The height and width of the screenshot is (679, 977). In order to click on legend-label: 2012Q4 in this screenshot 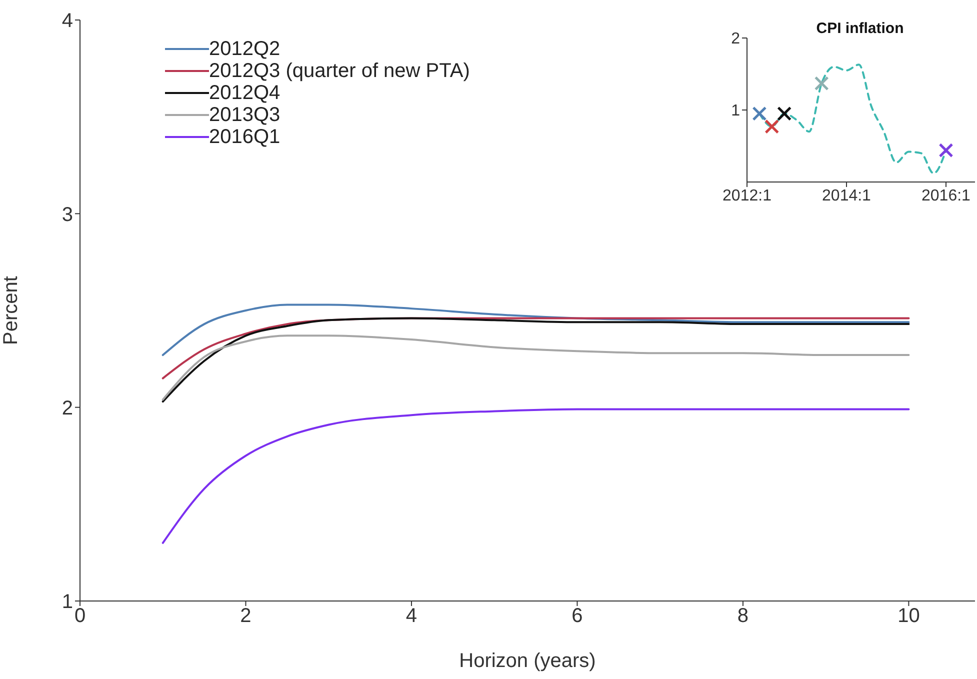, I will do `click(244, 93)`.